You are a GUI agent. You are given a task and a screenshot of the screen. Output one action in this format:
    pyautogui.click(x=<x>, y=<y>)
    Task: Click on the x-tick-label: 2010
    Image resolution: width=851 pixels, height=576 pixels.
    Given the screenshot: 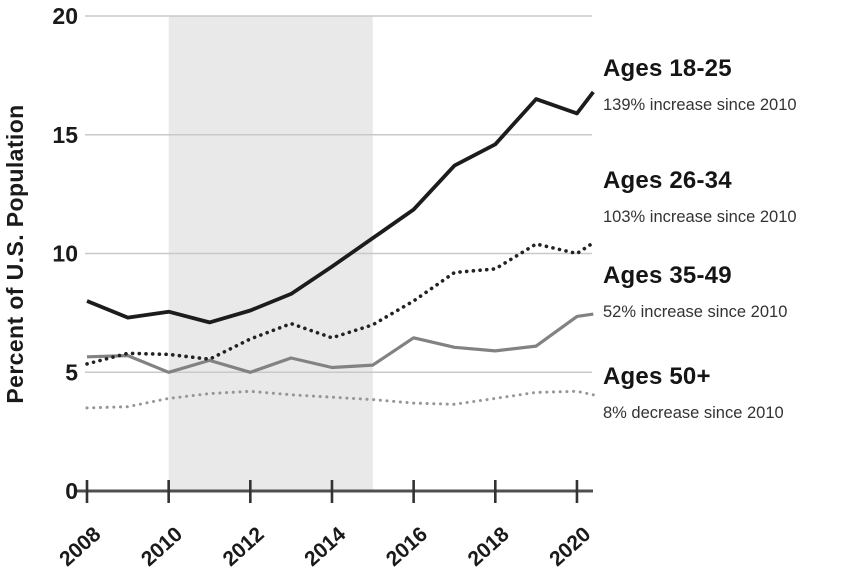 What is the action you would take?
    pyautogui.click(x=162, y=547)
    